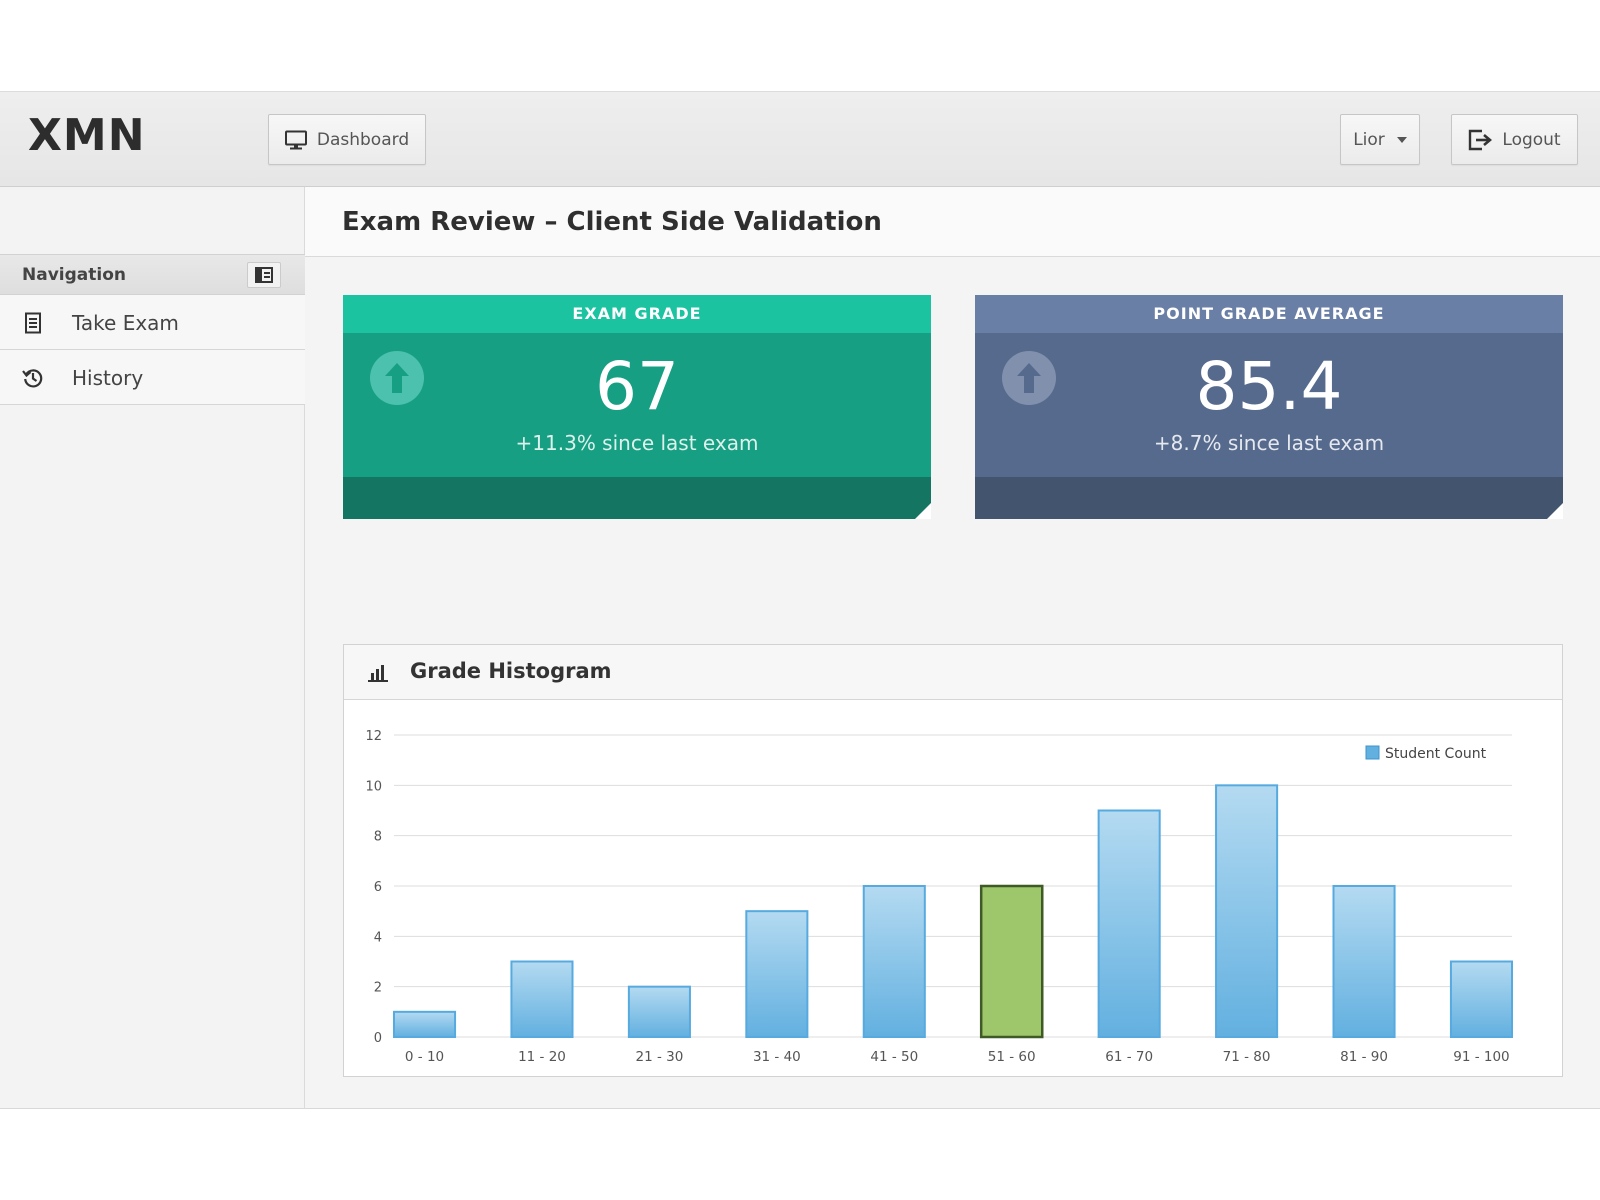 This screenshot has height=1200, width=1600. What do you see at coordinates (373, 736) in the screenshot?
I see `y-tick-label: 12` at bounding box center [373, 736].